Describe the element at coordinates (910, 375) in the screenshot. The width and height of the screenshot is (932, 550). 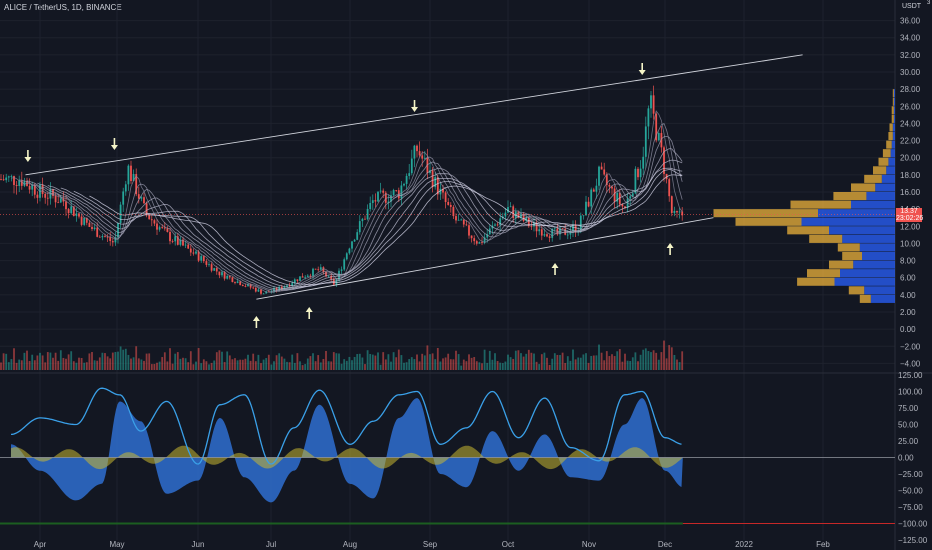
I see `oscillator-axis-label: 125.00` at that location.